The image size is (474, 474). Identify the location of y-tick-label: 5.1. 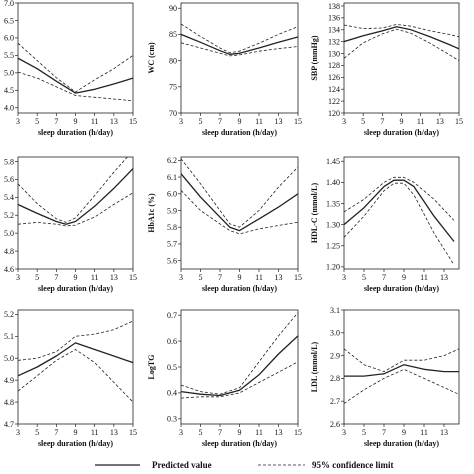
(9, 336).